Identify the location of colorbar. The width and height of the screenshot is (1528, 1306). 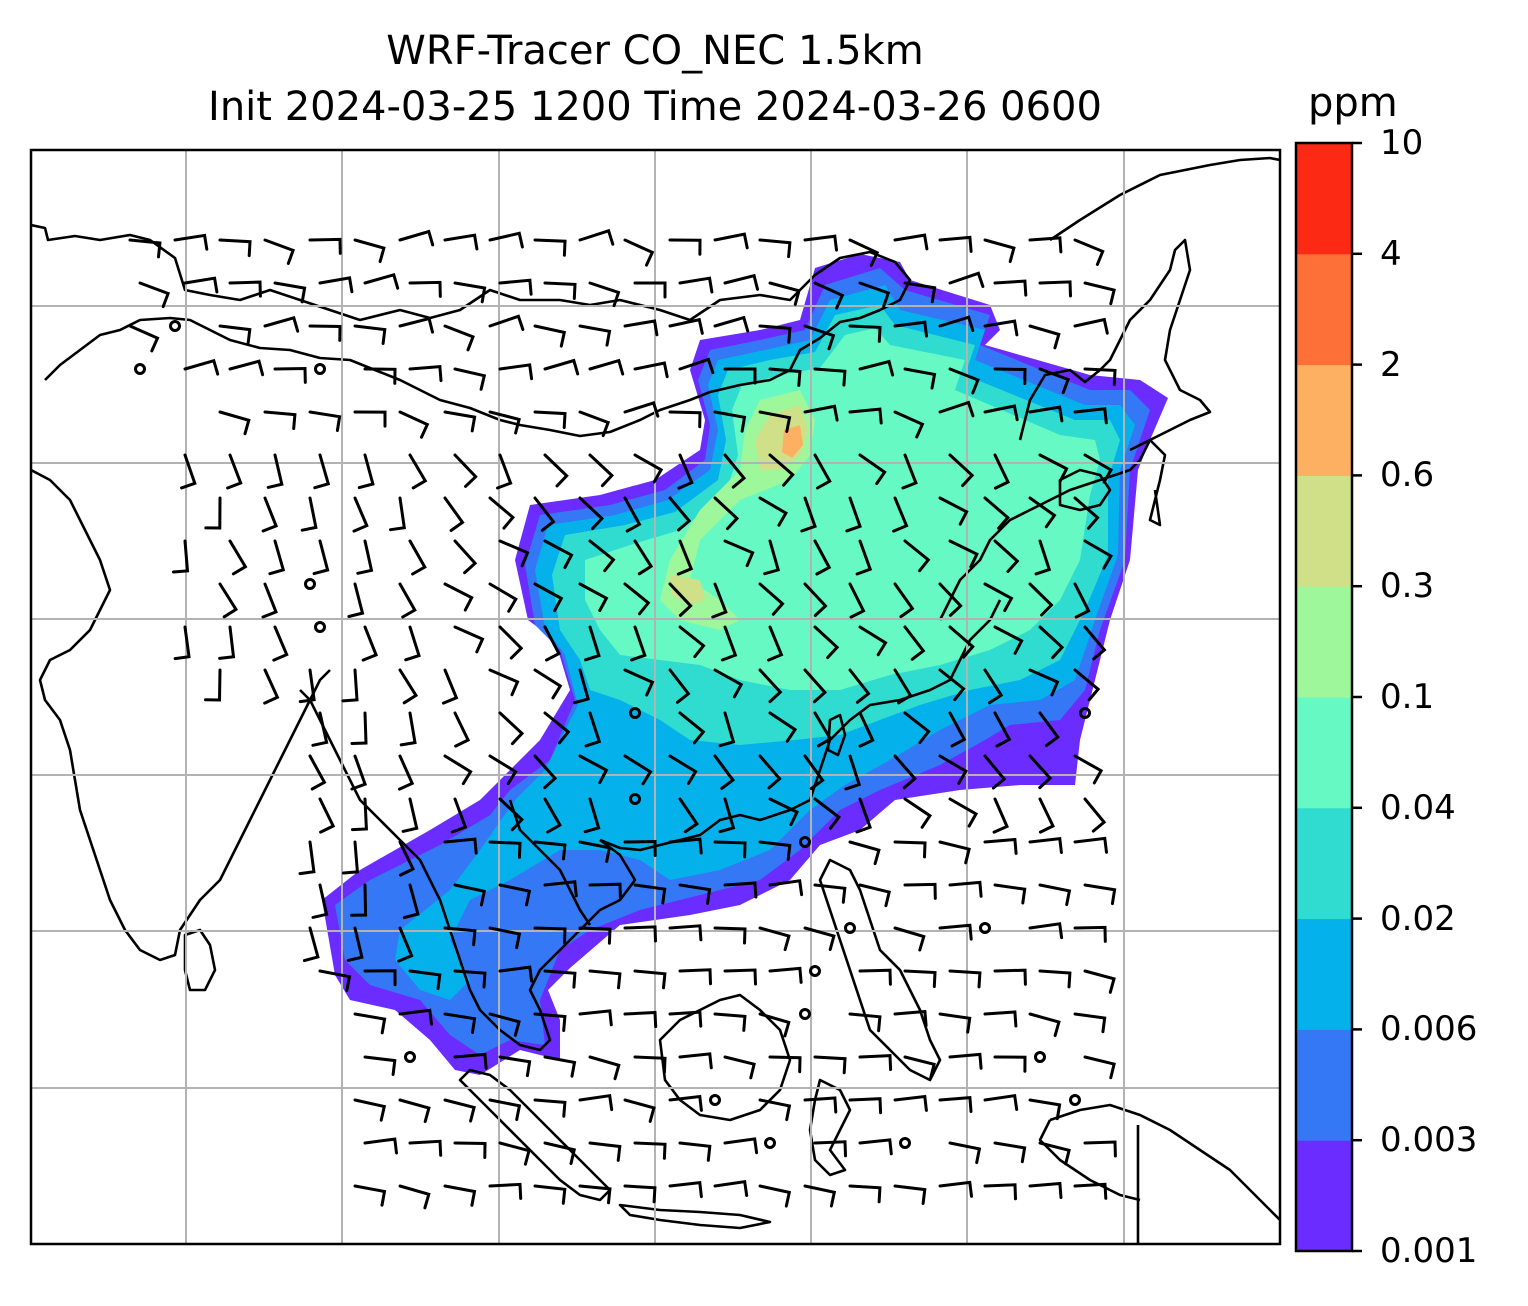
(1328, 697).